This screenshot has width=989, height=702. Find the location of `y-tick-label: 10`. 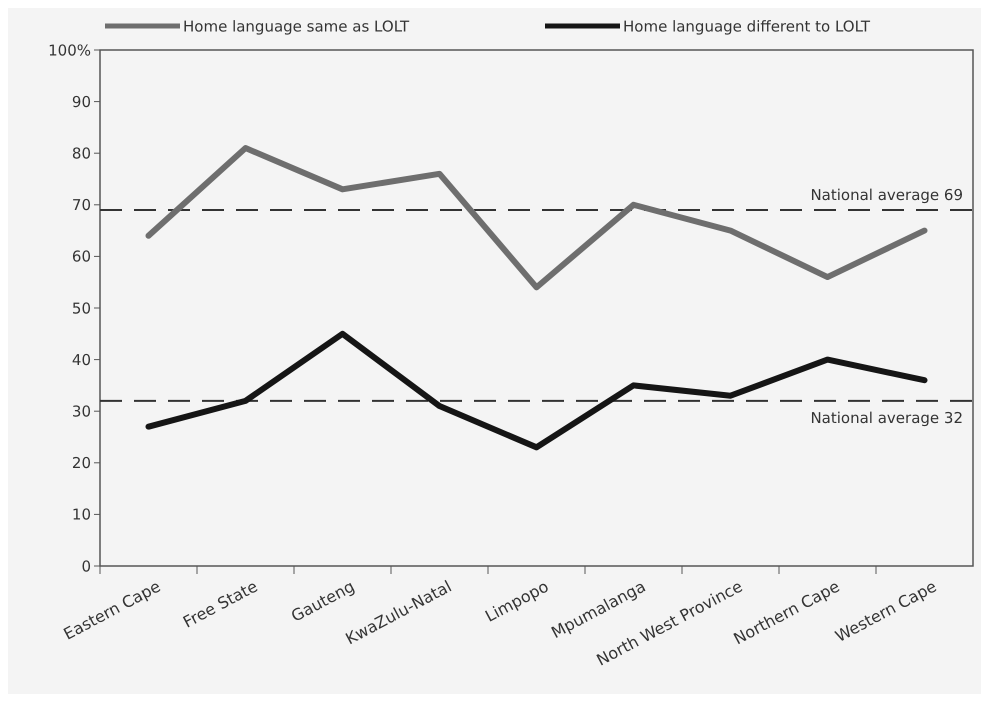

y-tick-label: 10 is located at coordinates (81, 515).